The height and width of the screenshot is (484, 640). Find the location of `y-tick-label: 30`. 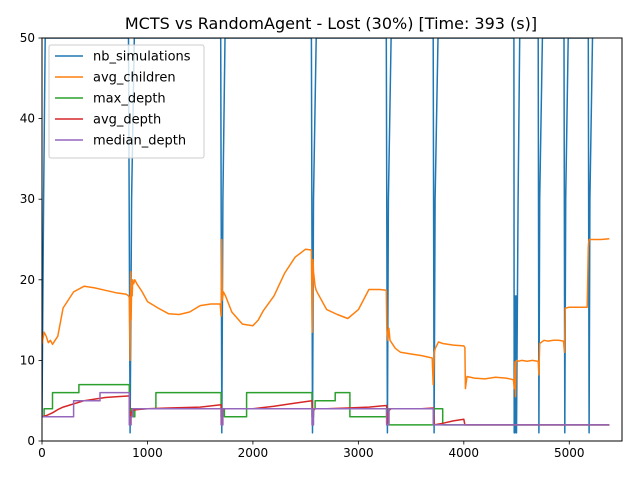

y-tick-label: 30 is located at coordinates (27, 199).